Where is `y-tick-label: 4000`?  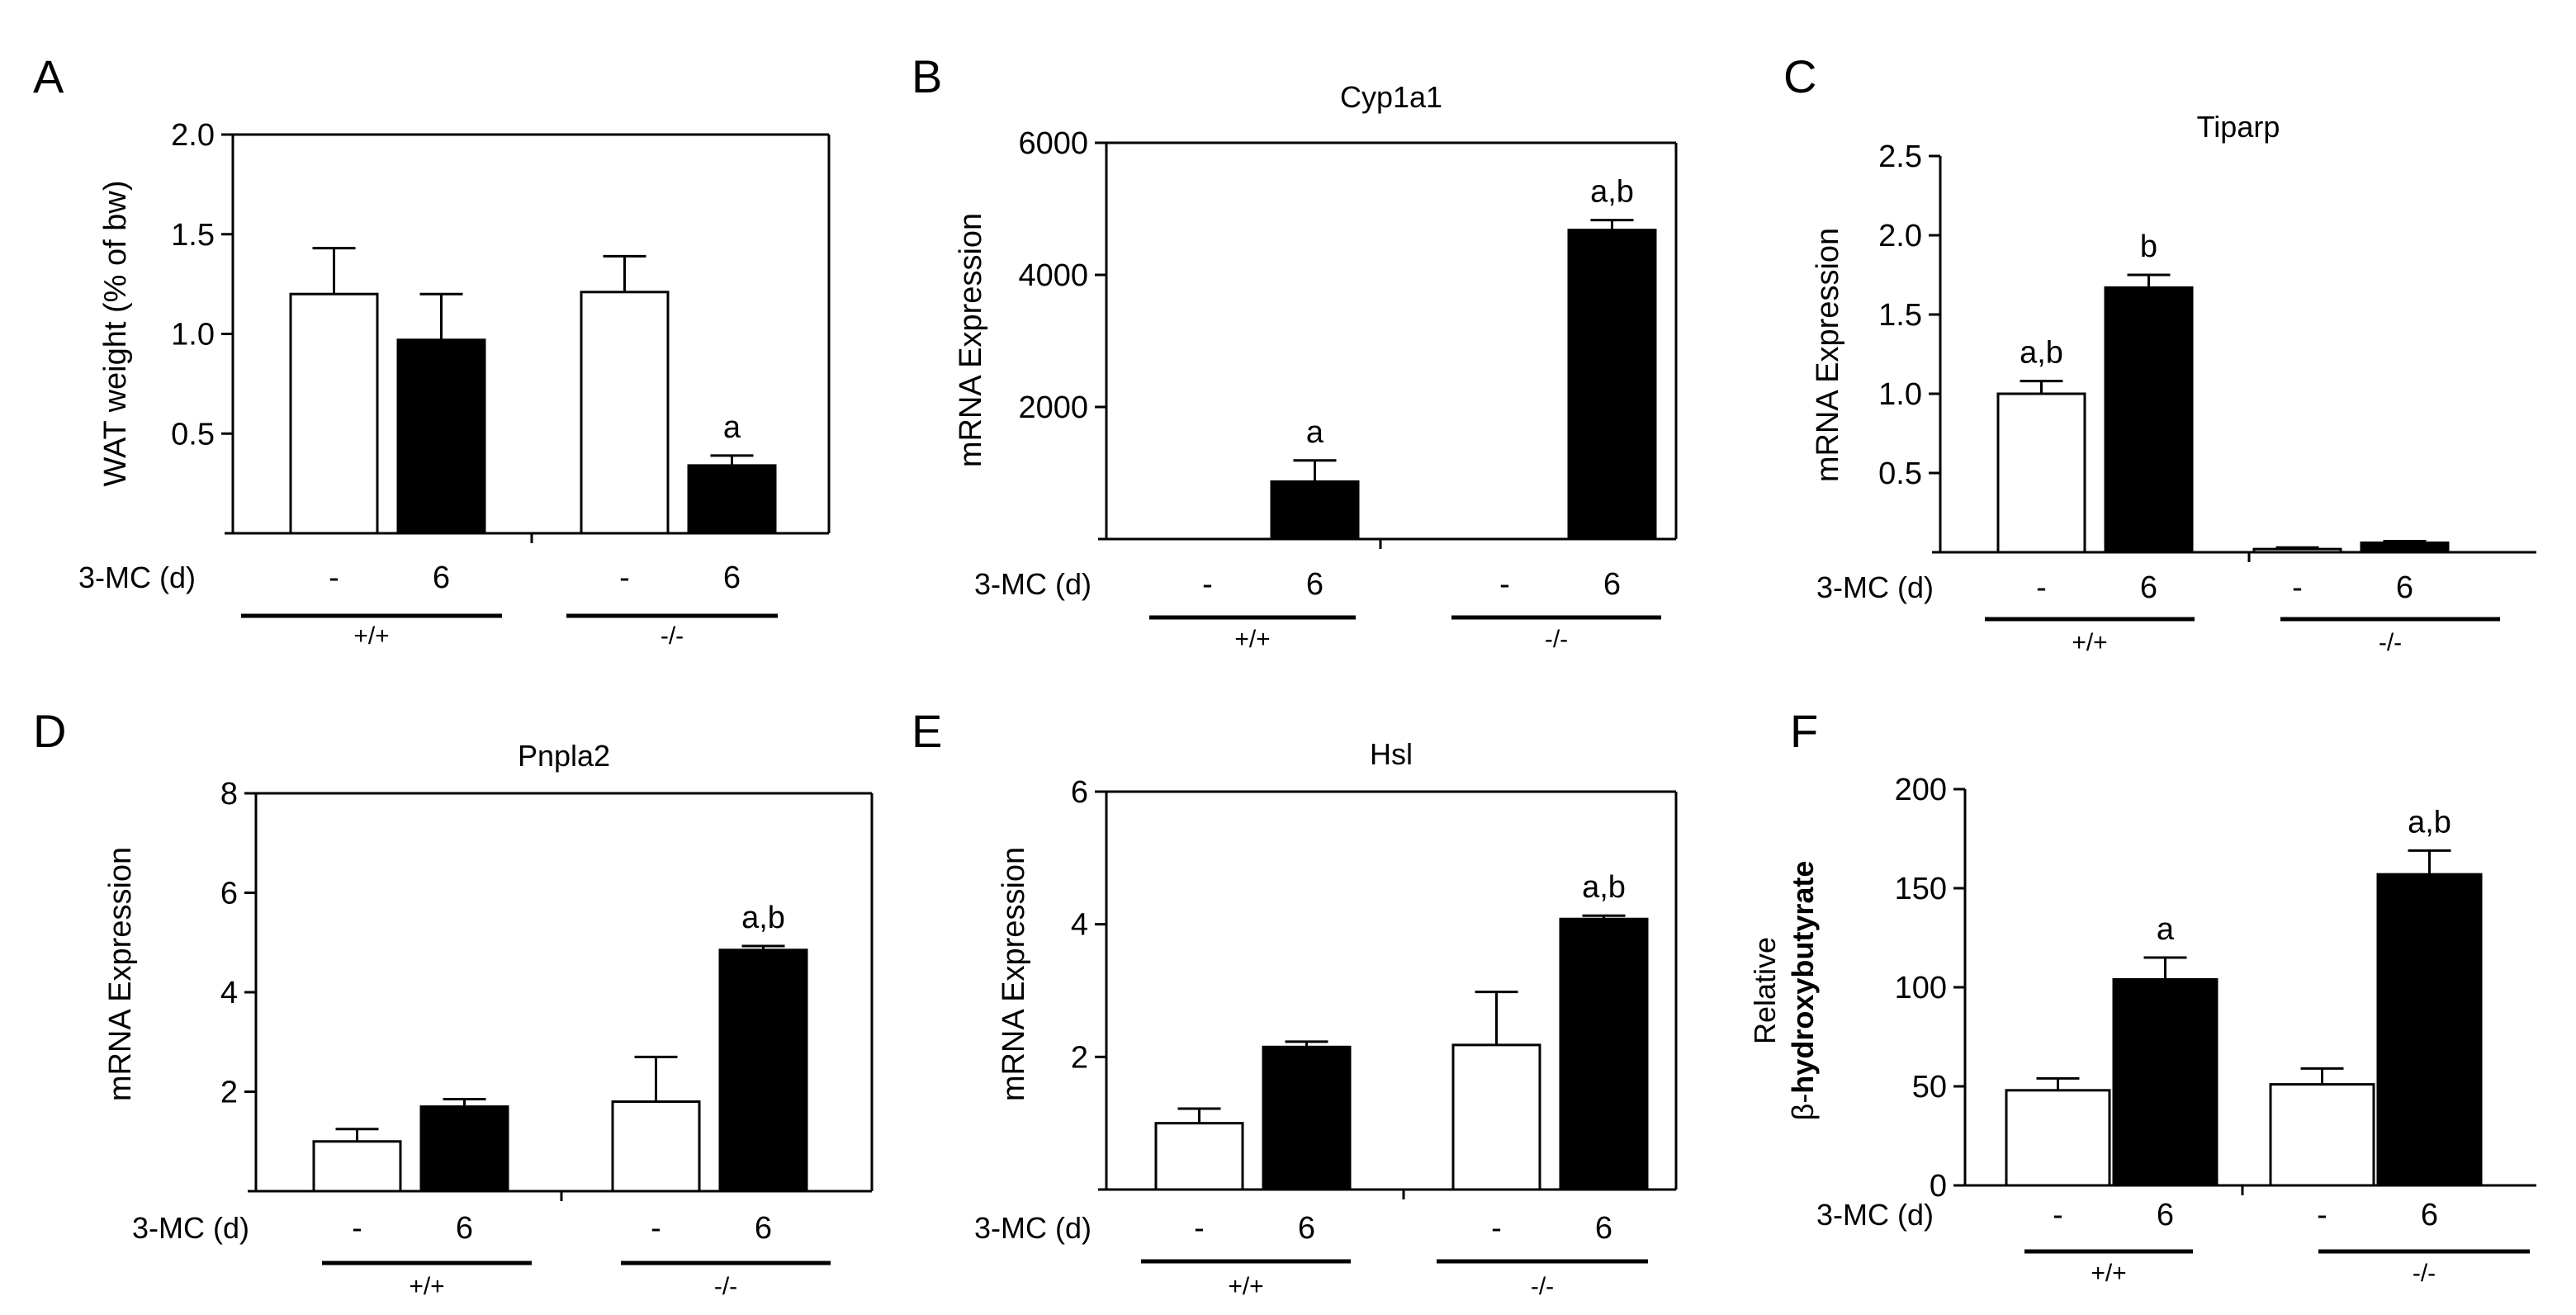 y-tick-label: 4000 is located at coordinates (1053, 275).